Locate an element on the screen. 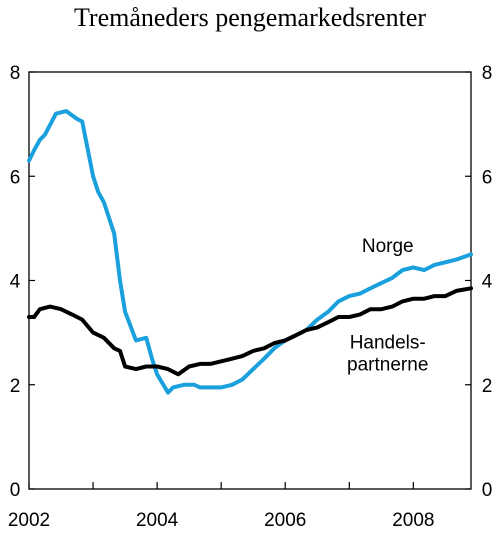  series-label-norge: Norge is located at coordinates (388, 246).